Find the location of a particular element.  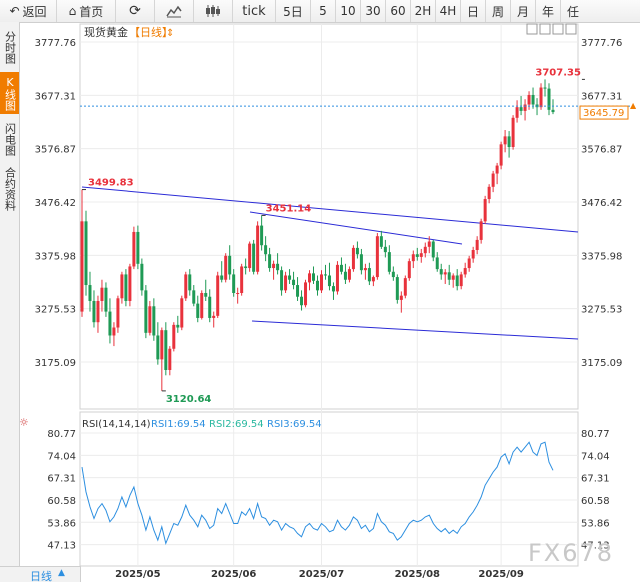

rsi3-value: RSI3:69.54 is located at coordinates (294, 424).